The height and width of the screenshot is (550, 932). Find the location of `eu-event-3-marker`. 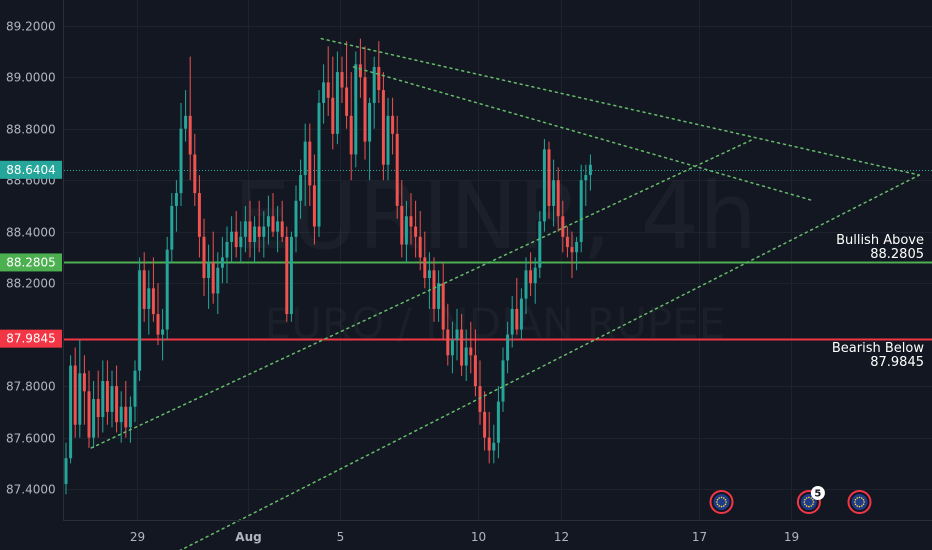

eu-event-3-marker is located at coordinates (859, 502).